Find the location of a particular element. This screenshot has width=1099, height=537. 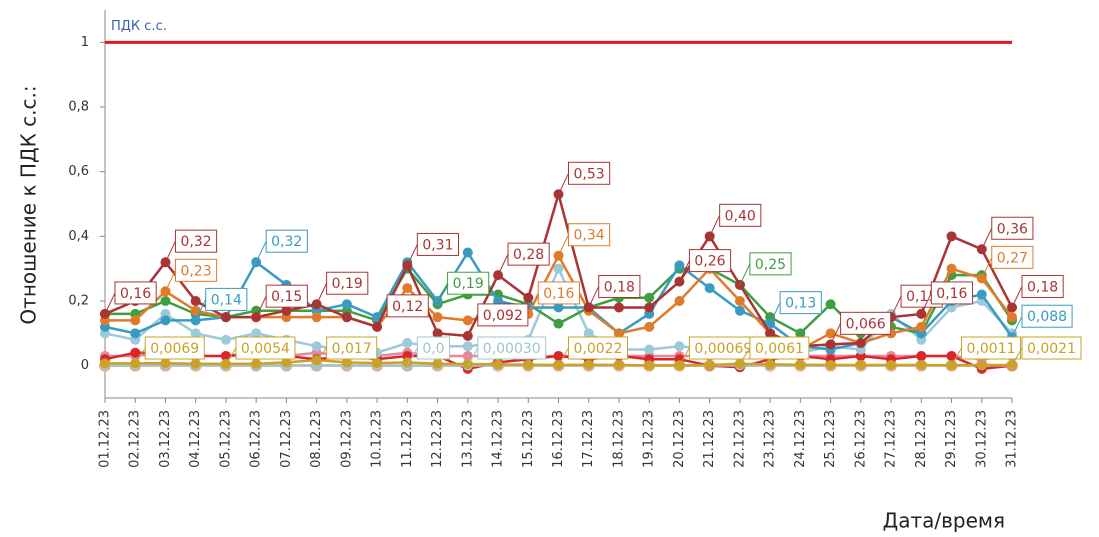

data-label-text: 0,14 is located at coordinates (226, 300).